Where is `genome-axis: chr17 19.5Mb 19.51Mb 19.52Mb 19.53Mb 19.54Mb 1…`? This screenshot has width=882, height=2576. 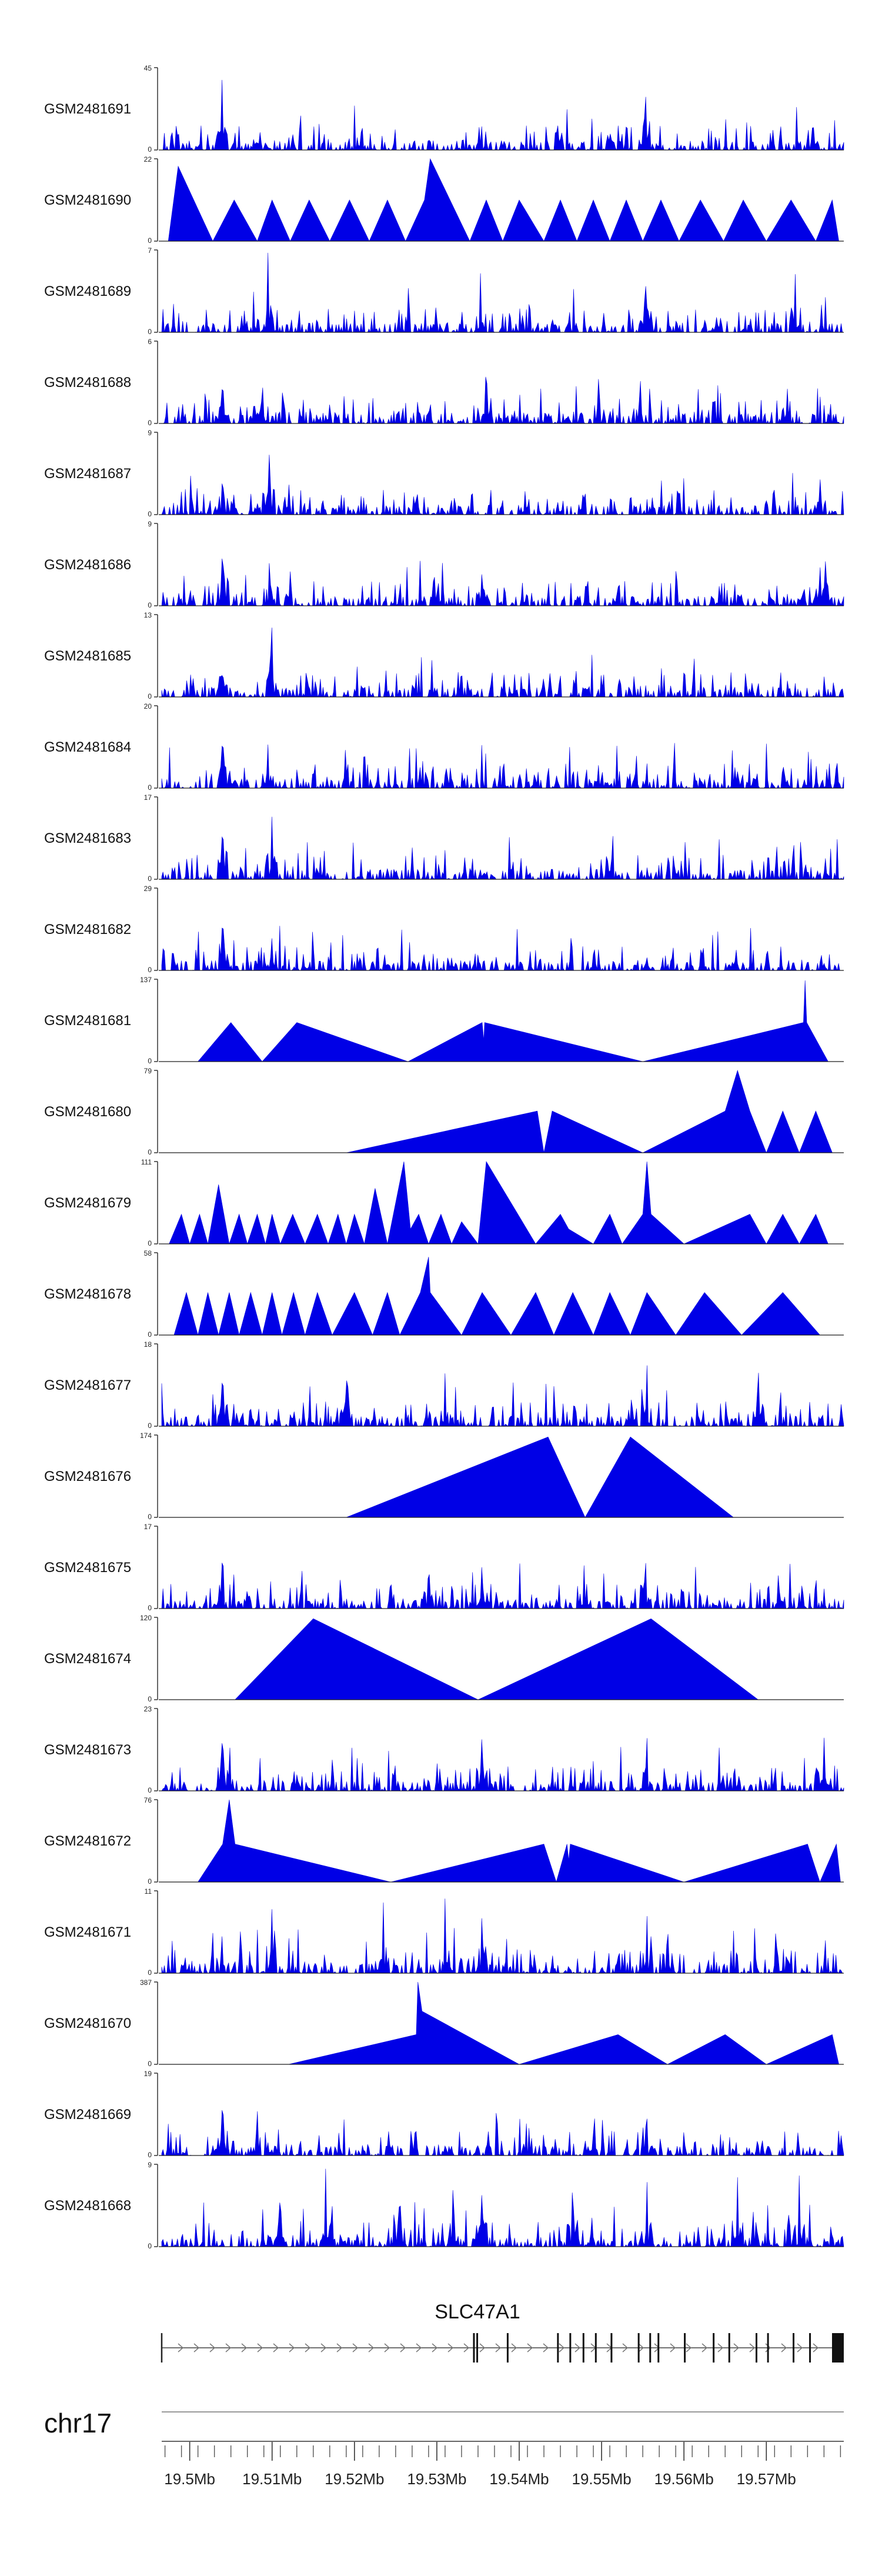 genome-axis: chr17 19.5Mb 19.51Mb 19.52Mb 19.53Mb 19.54Mb 1… is located at coordinates (444, 2448).